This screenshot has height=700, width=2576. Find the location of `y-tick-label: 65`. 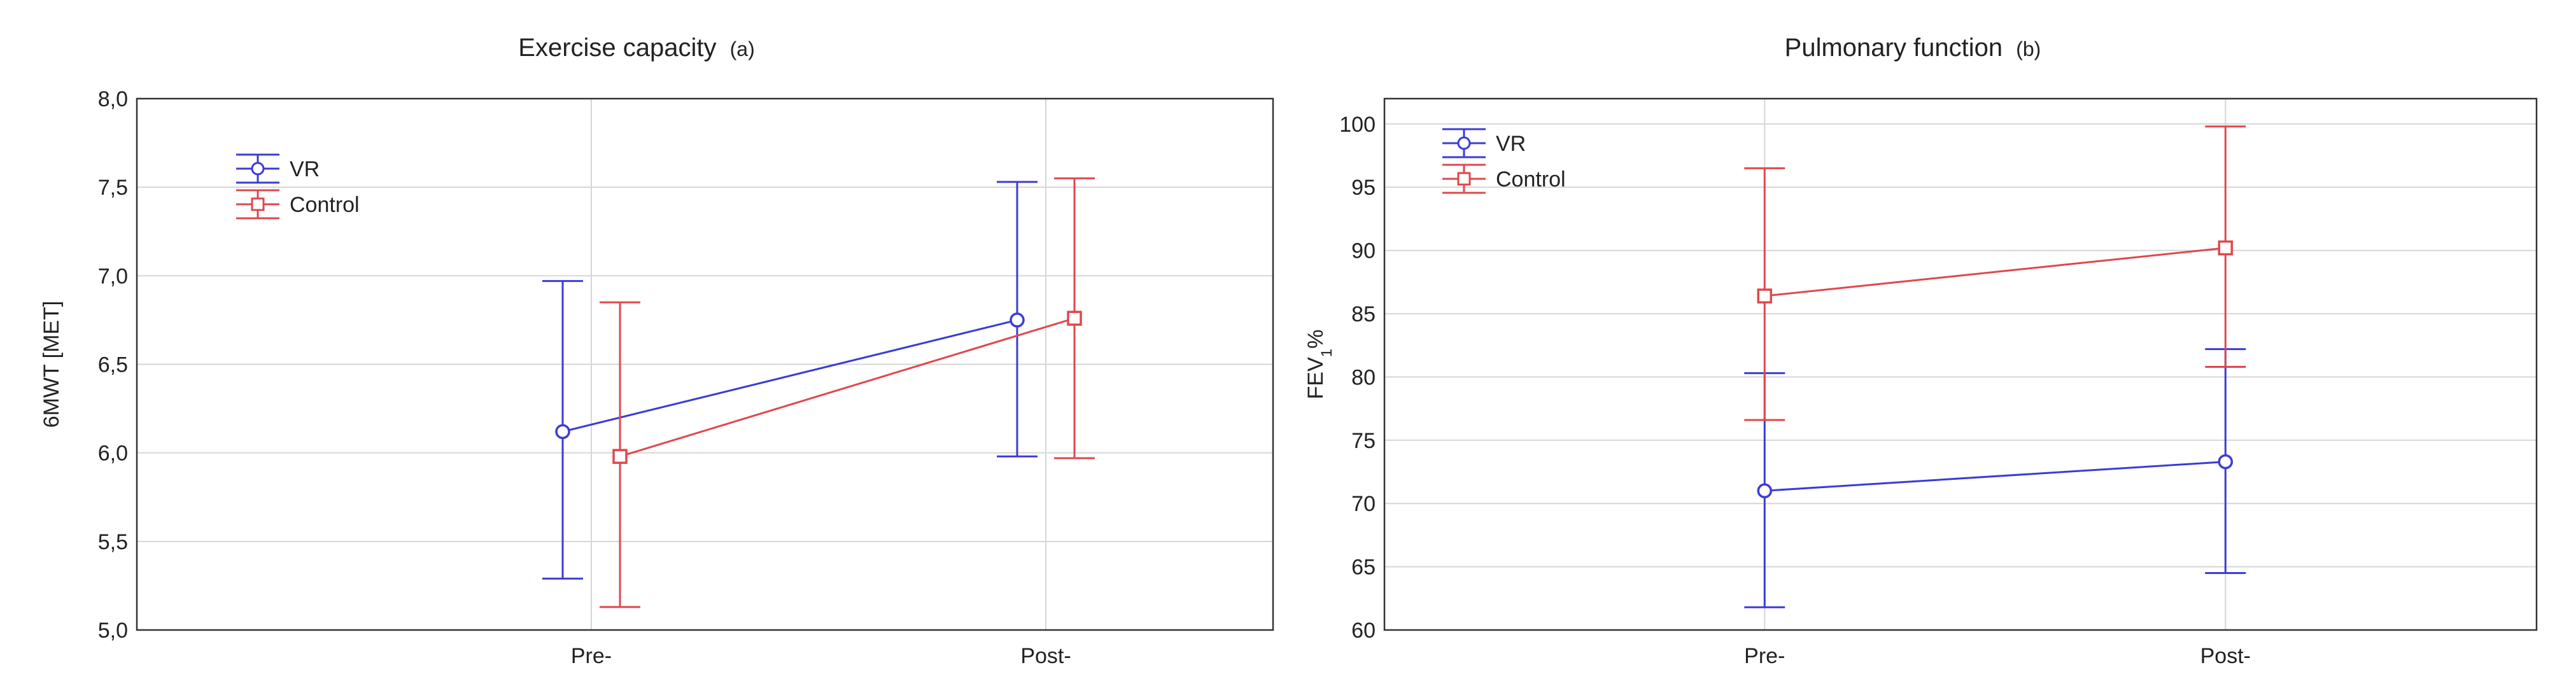

y-tick-label: 65 is located at coordinates (1363, 568).